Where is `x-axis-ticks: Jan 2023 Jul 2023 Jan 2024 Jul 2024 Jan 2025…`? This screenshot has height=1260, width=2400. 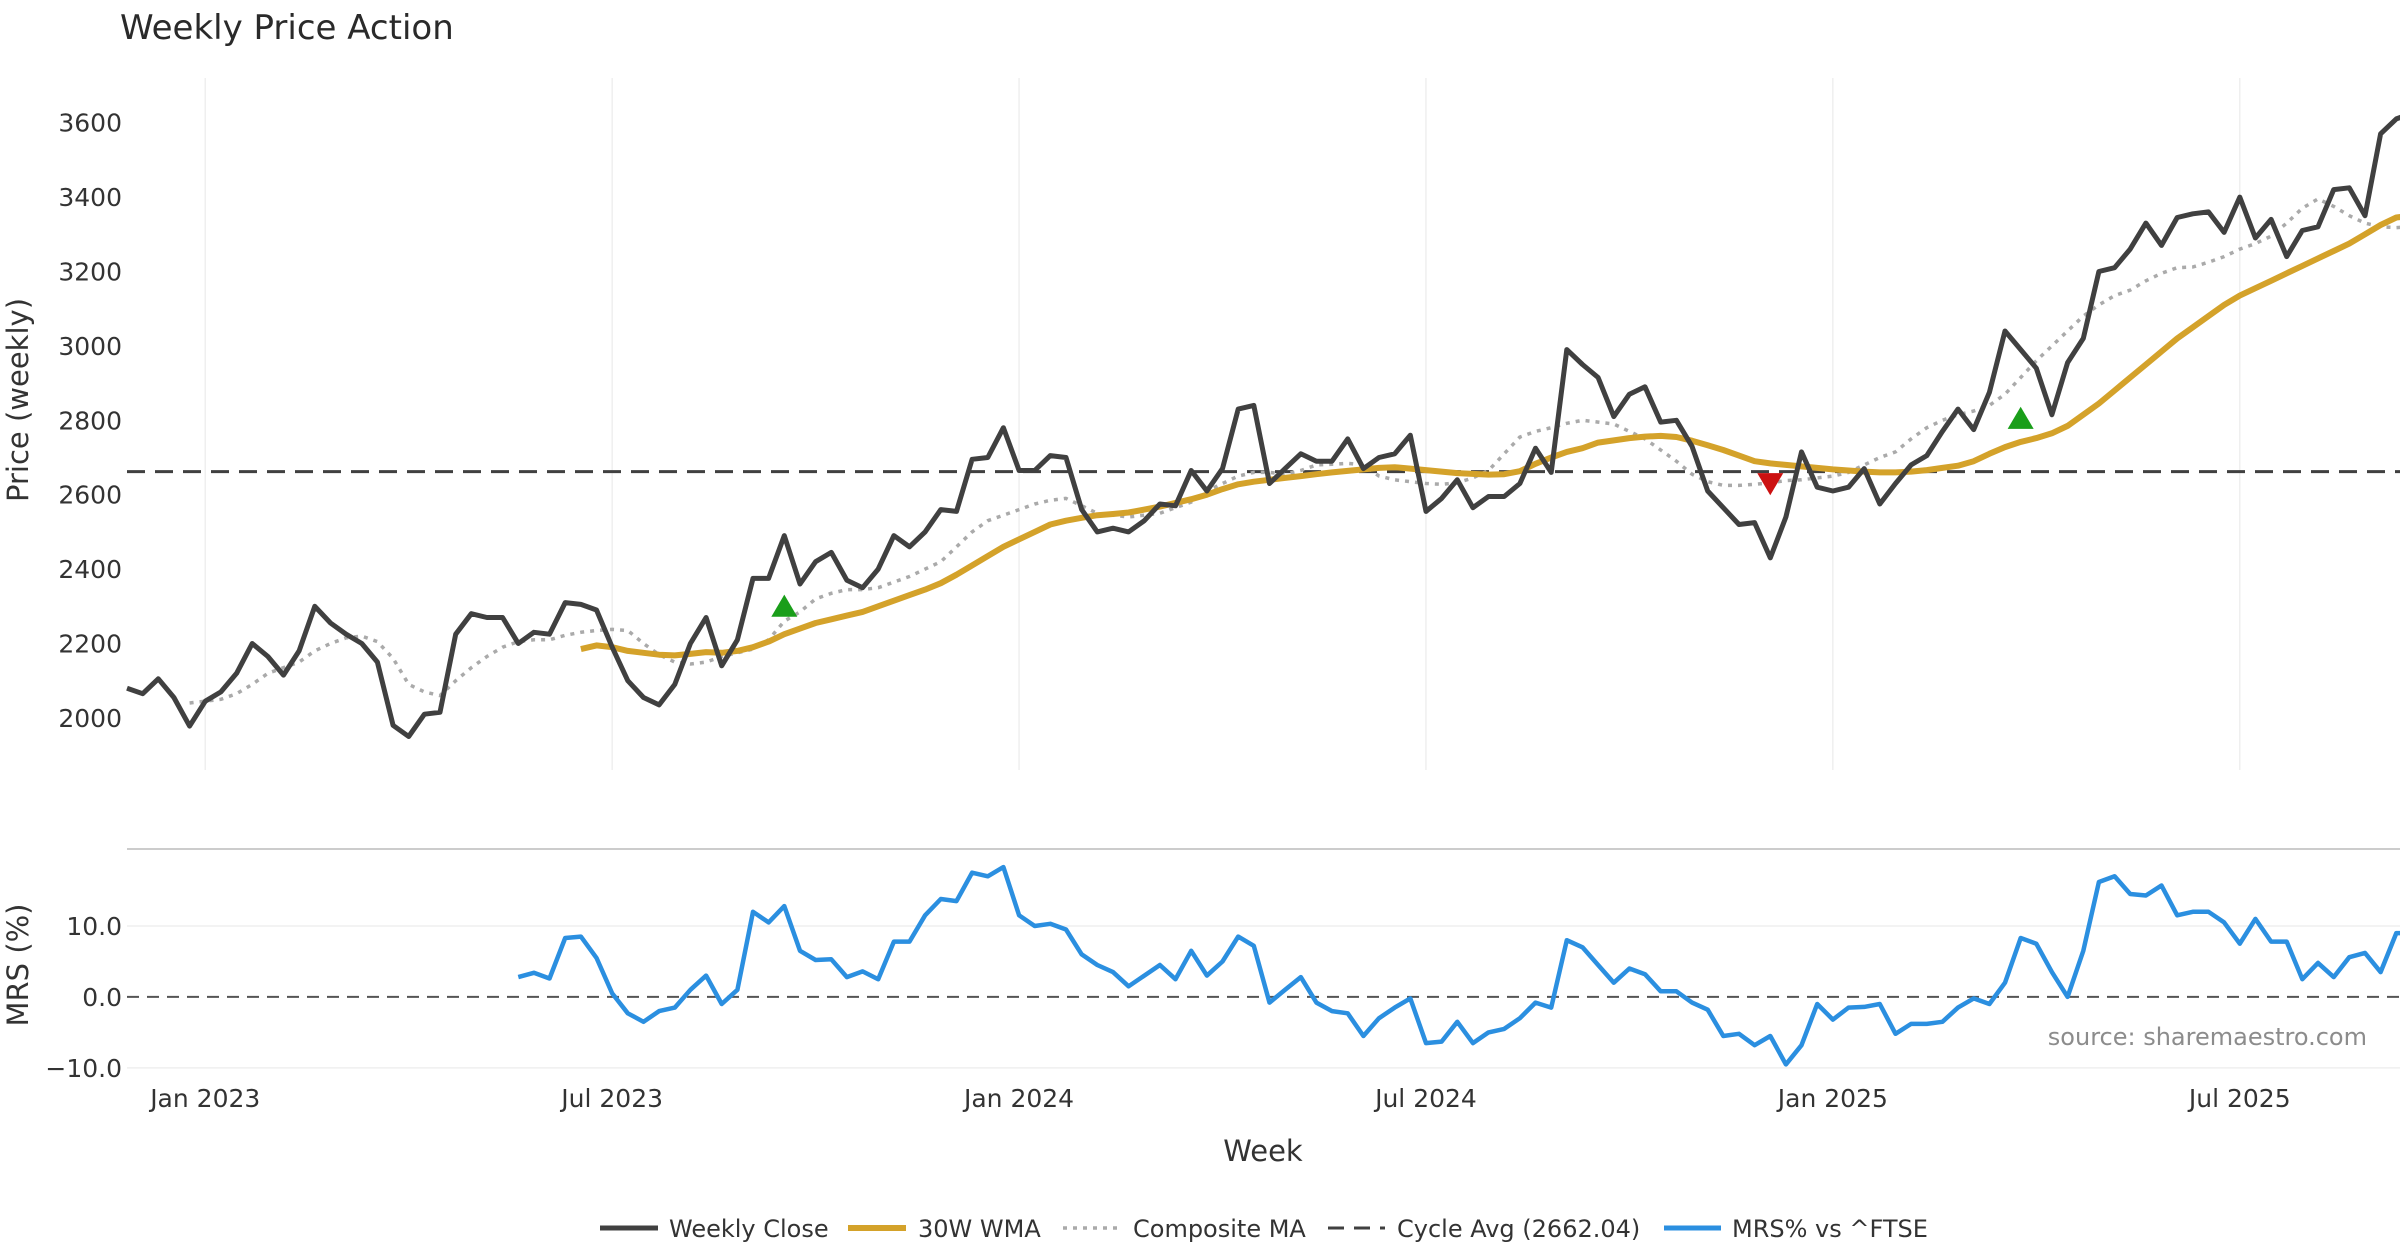 x-axis-ticks: Jan 2023 Jul 2023 Jan 2024 Jul 2024 Jan 2025… is located at coordinates (1219, 1098).